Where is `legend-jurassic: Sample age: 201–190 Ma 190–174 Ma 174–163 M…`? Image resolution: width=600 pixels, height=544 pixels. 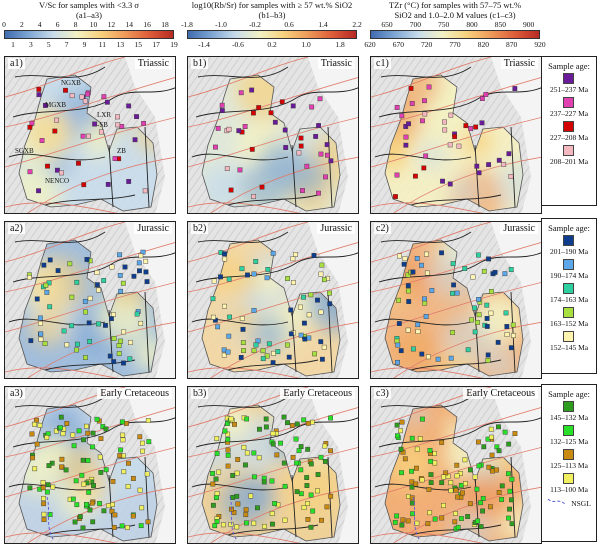
legend-jurassic: Sample age: 201–190 Ma 190–174 Ma 174–163 M… is located at coordinates (569, 296).